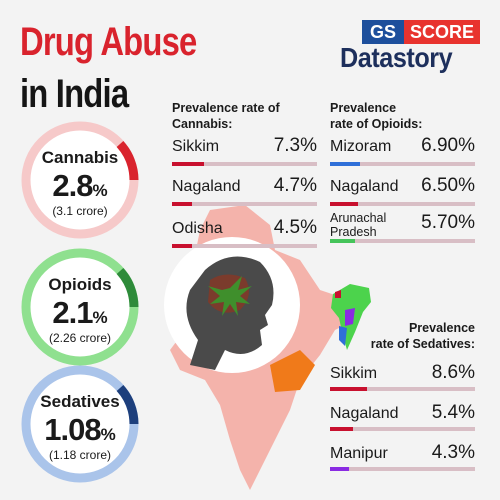  I want to click on data-label: 6.50%, so click(448, 185).